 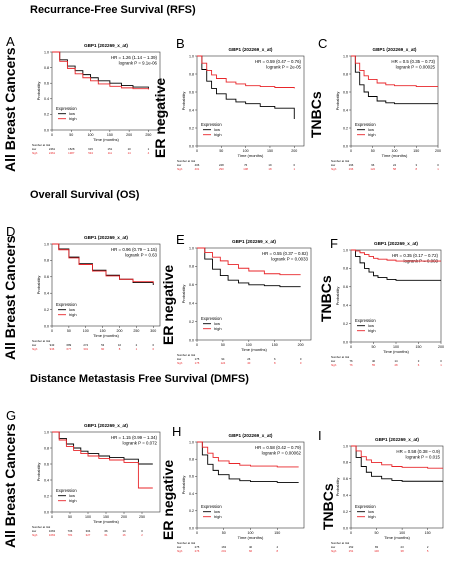 I want to click on risk-count-low: 19, so click(x=270, y=165).